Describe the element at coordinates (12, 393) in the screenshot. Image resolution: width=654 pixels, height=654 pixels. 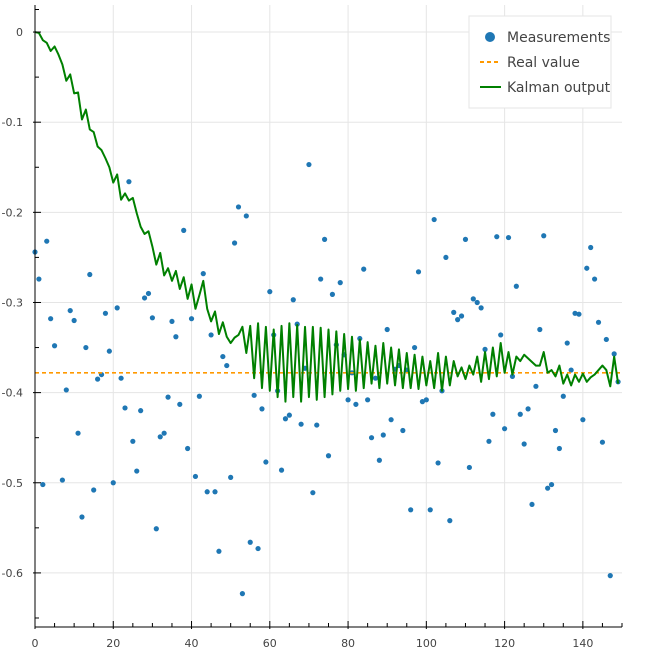
I see `y-tick-label: -0.4` at that location.